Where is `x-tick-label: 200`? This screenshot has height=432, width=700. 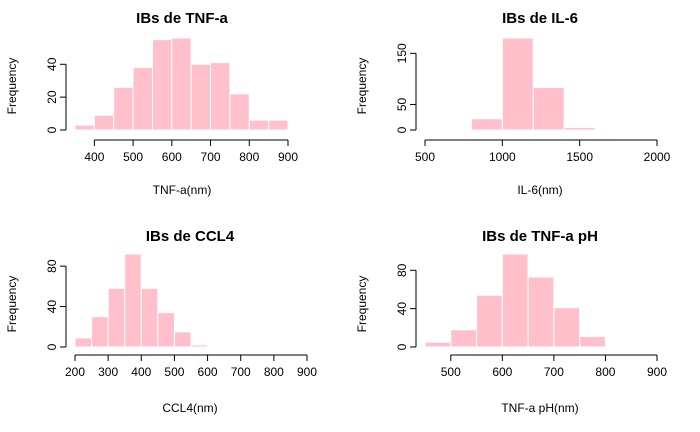
x-tick-label: 200 is located at coordinates (75, 372).